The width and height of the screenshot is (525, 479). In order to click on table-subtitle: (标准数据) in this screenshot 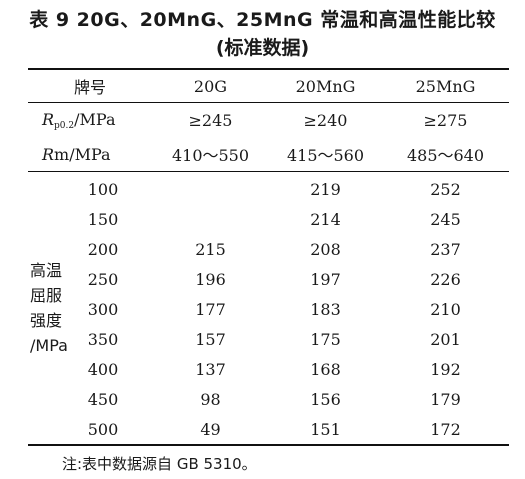, I will do `click(262, 48)`.